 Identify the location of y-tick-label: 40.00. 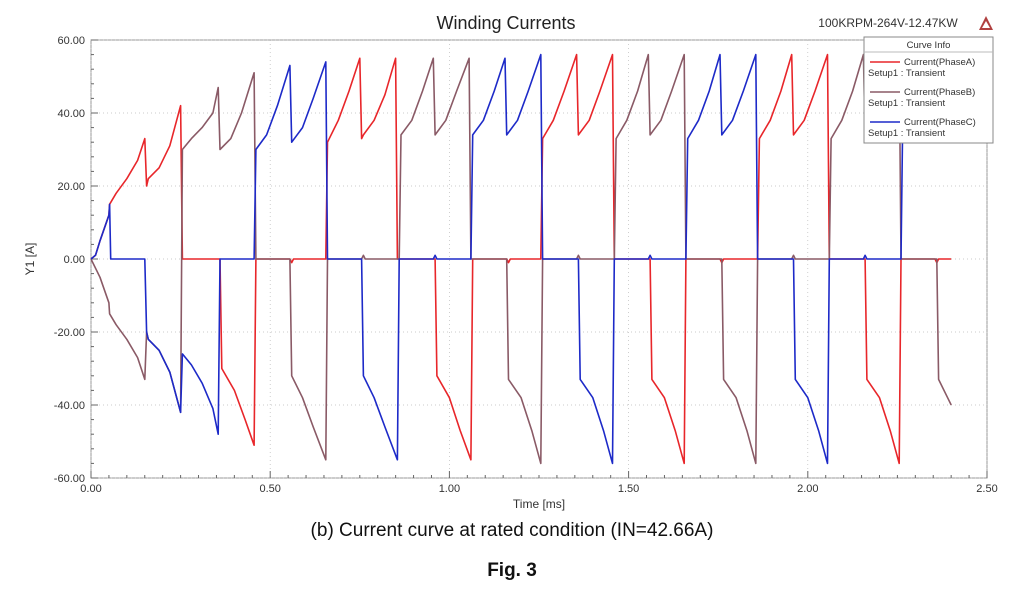
(71, 114).